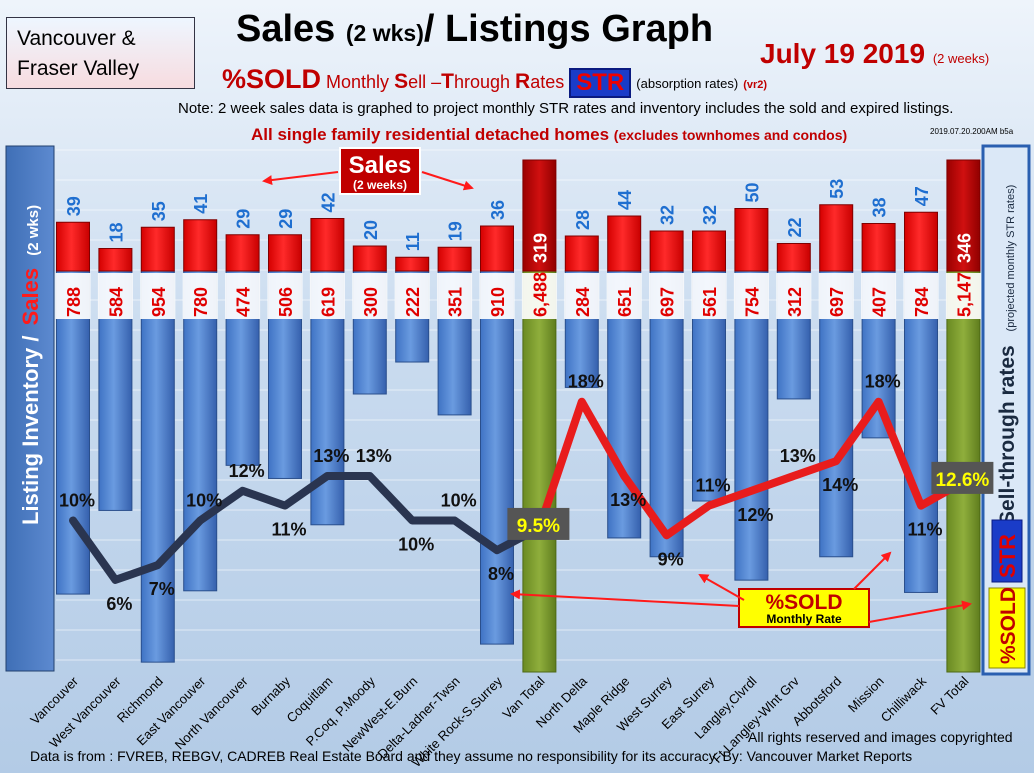 The height and width of the screenshot is (773, 1034). What do you see at coordinates (244, 302) in the screenshot?
I see `inventory-value-label: 474` at bounding box center [244, 302].